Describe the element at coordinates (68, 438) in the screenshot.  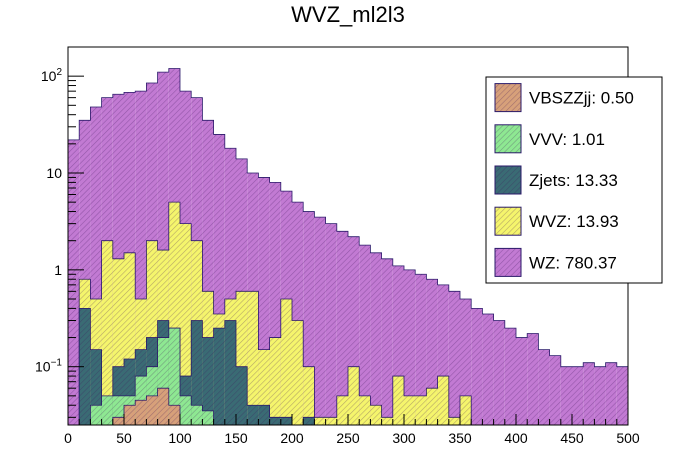
I see `x-tick-label: 0` at that location.